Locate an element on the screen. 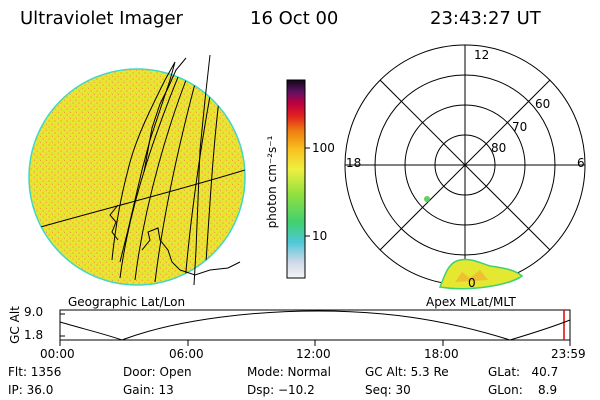  info-gain: Gain: 13 is located at coordinates (148, 390).